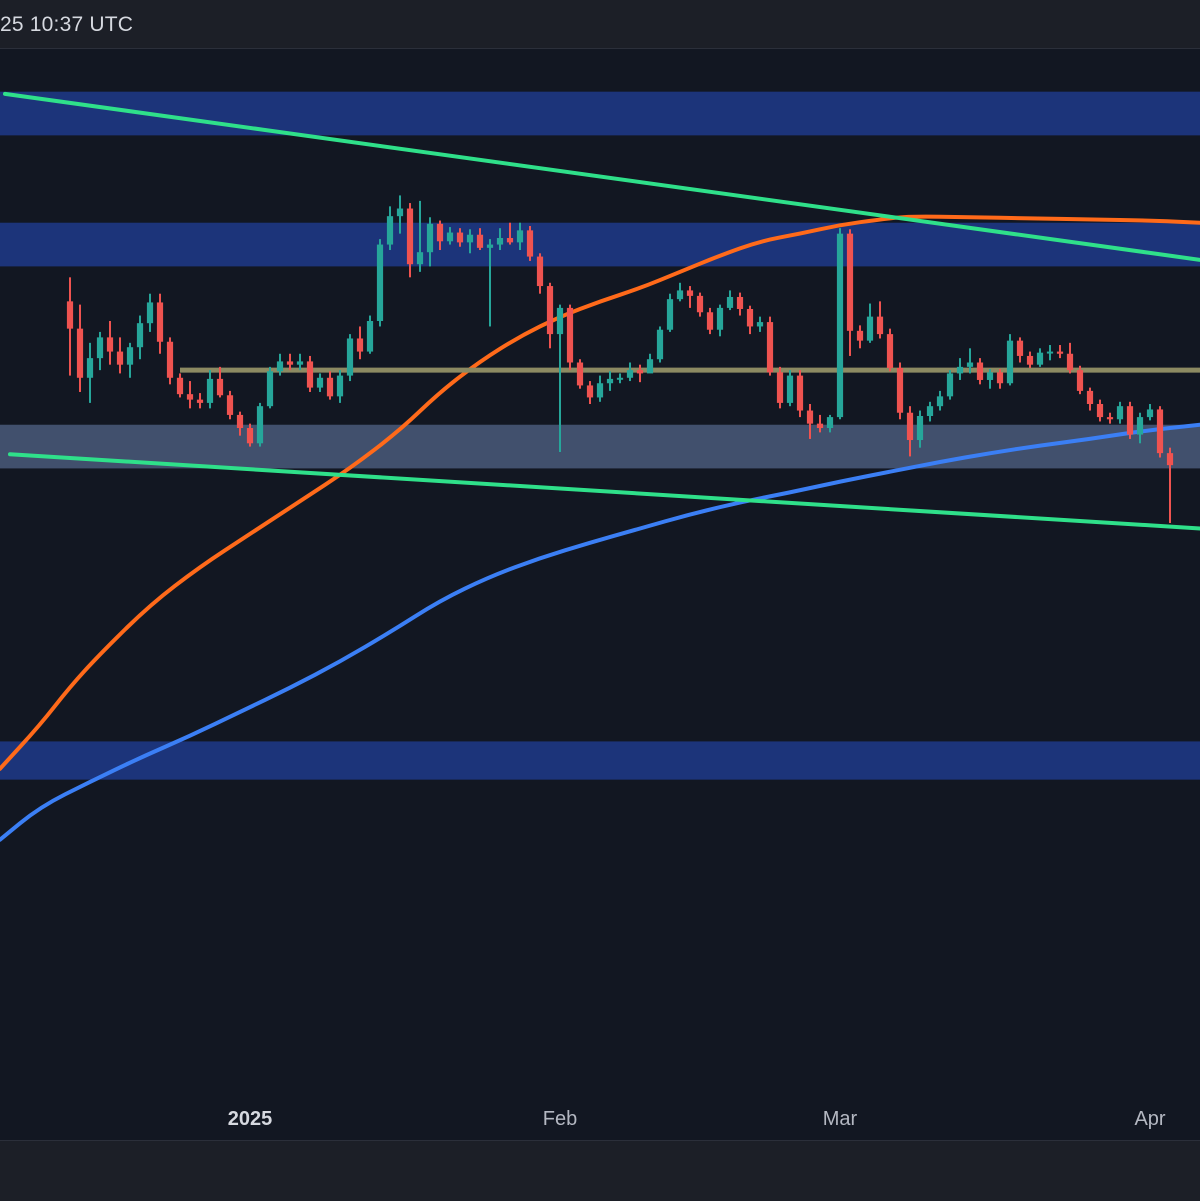 The image size is (1200, 1201). I want to click on x-tick-label: Apr, so click(1150, 1119).